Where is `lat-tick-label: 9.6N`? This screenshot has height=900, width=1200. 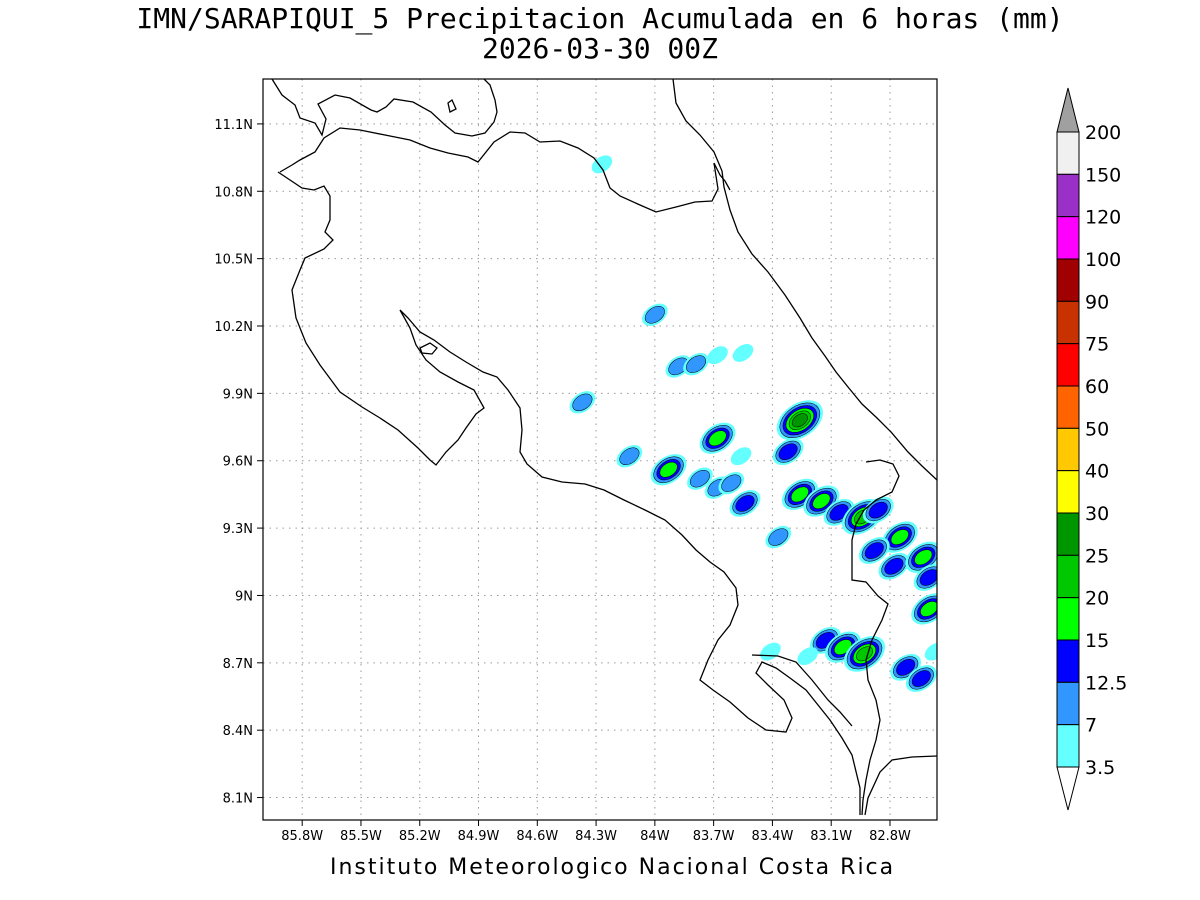
lat-tick-label: 9.6N is located at coordinates (238, 462).